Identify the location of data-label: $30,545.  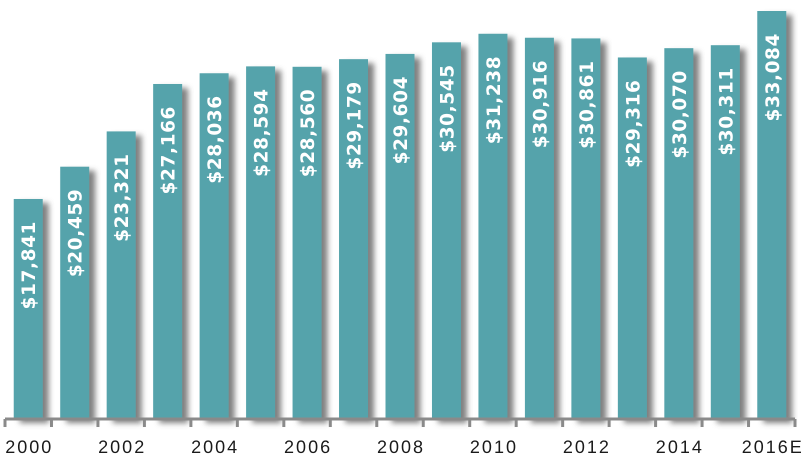
(447, 108).